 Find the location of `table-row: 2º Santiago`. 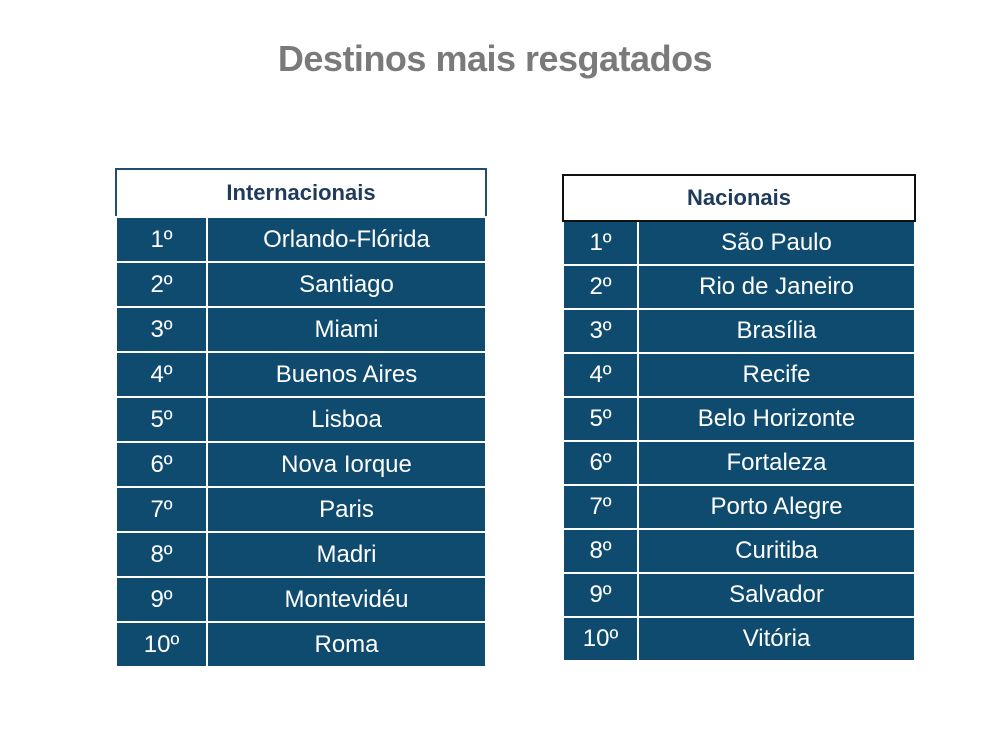

table-row: 2º Santiago is located at coordinates (301, 284).